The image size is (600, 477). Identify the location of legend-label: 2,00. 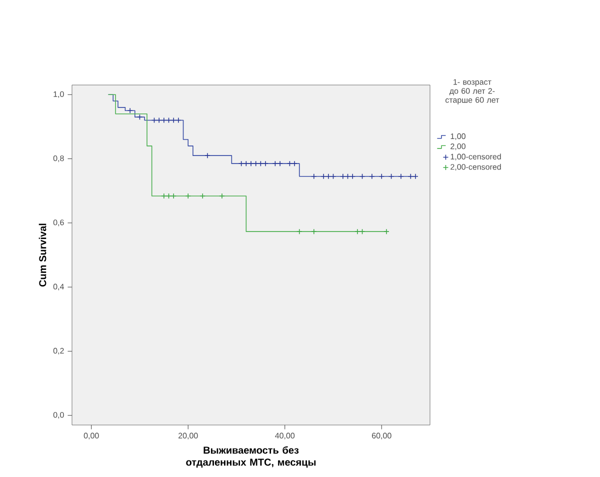
(458, 146).